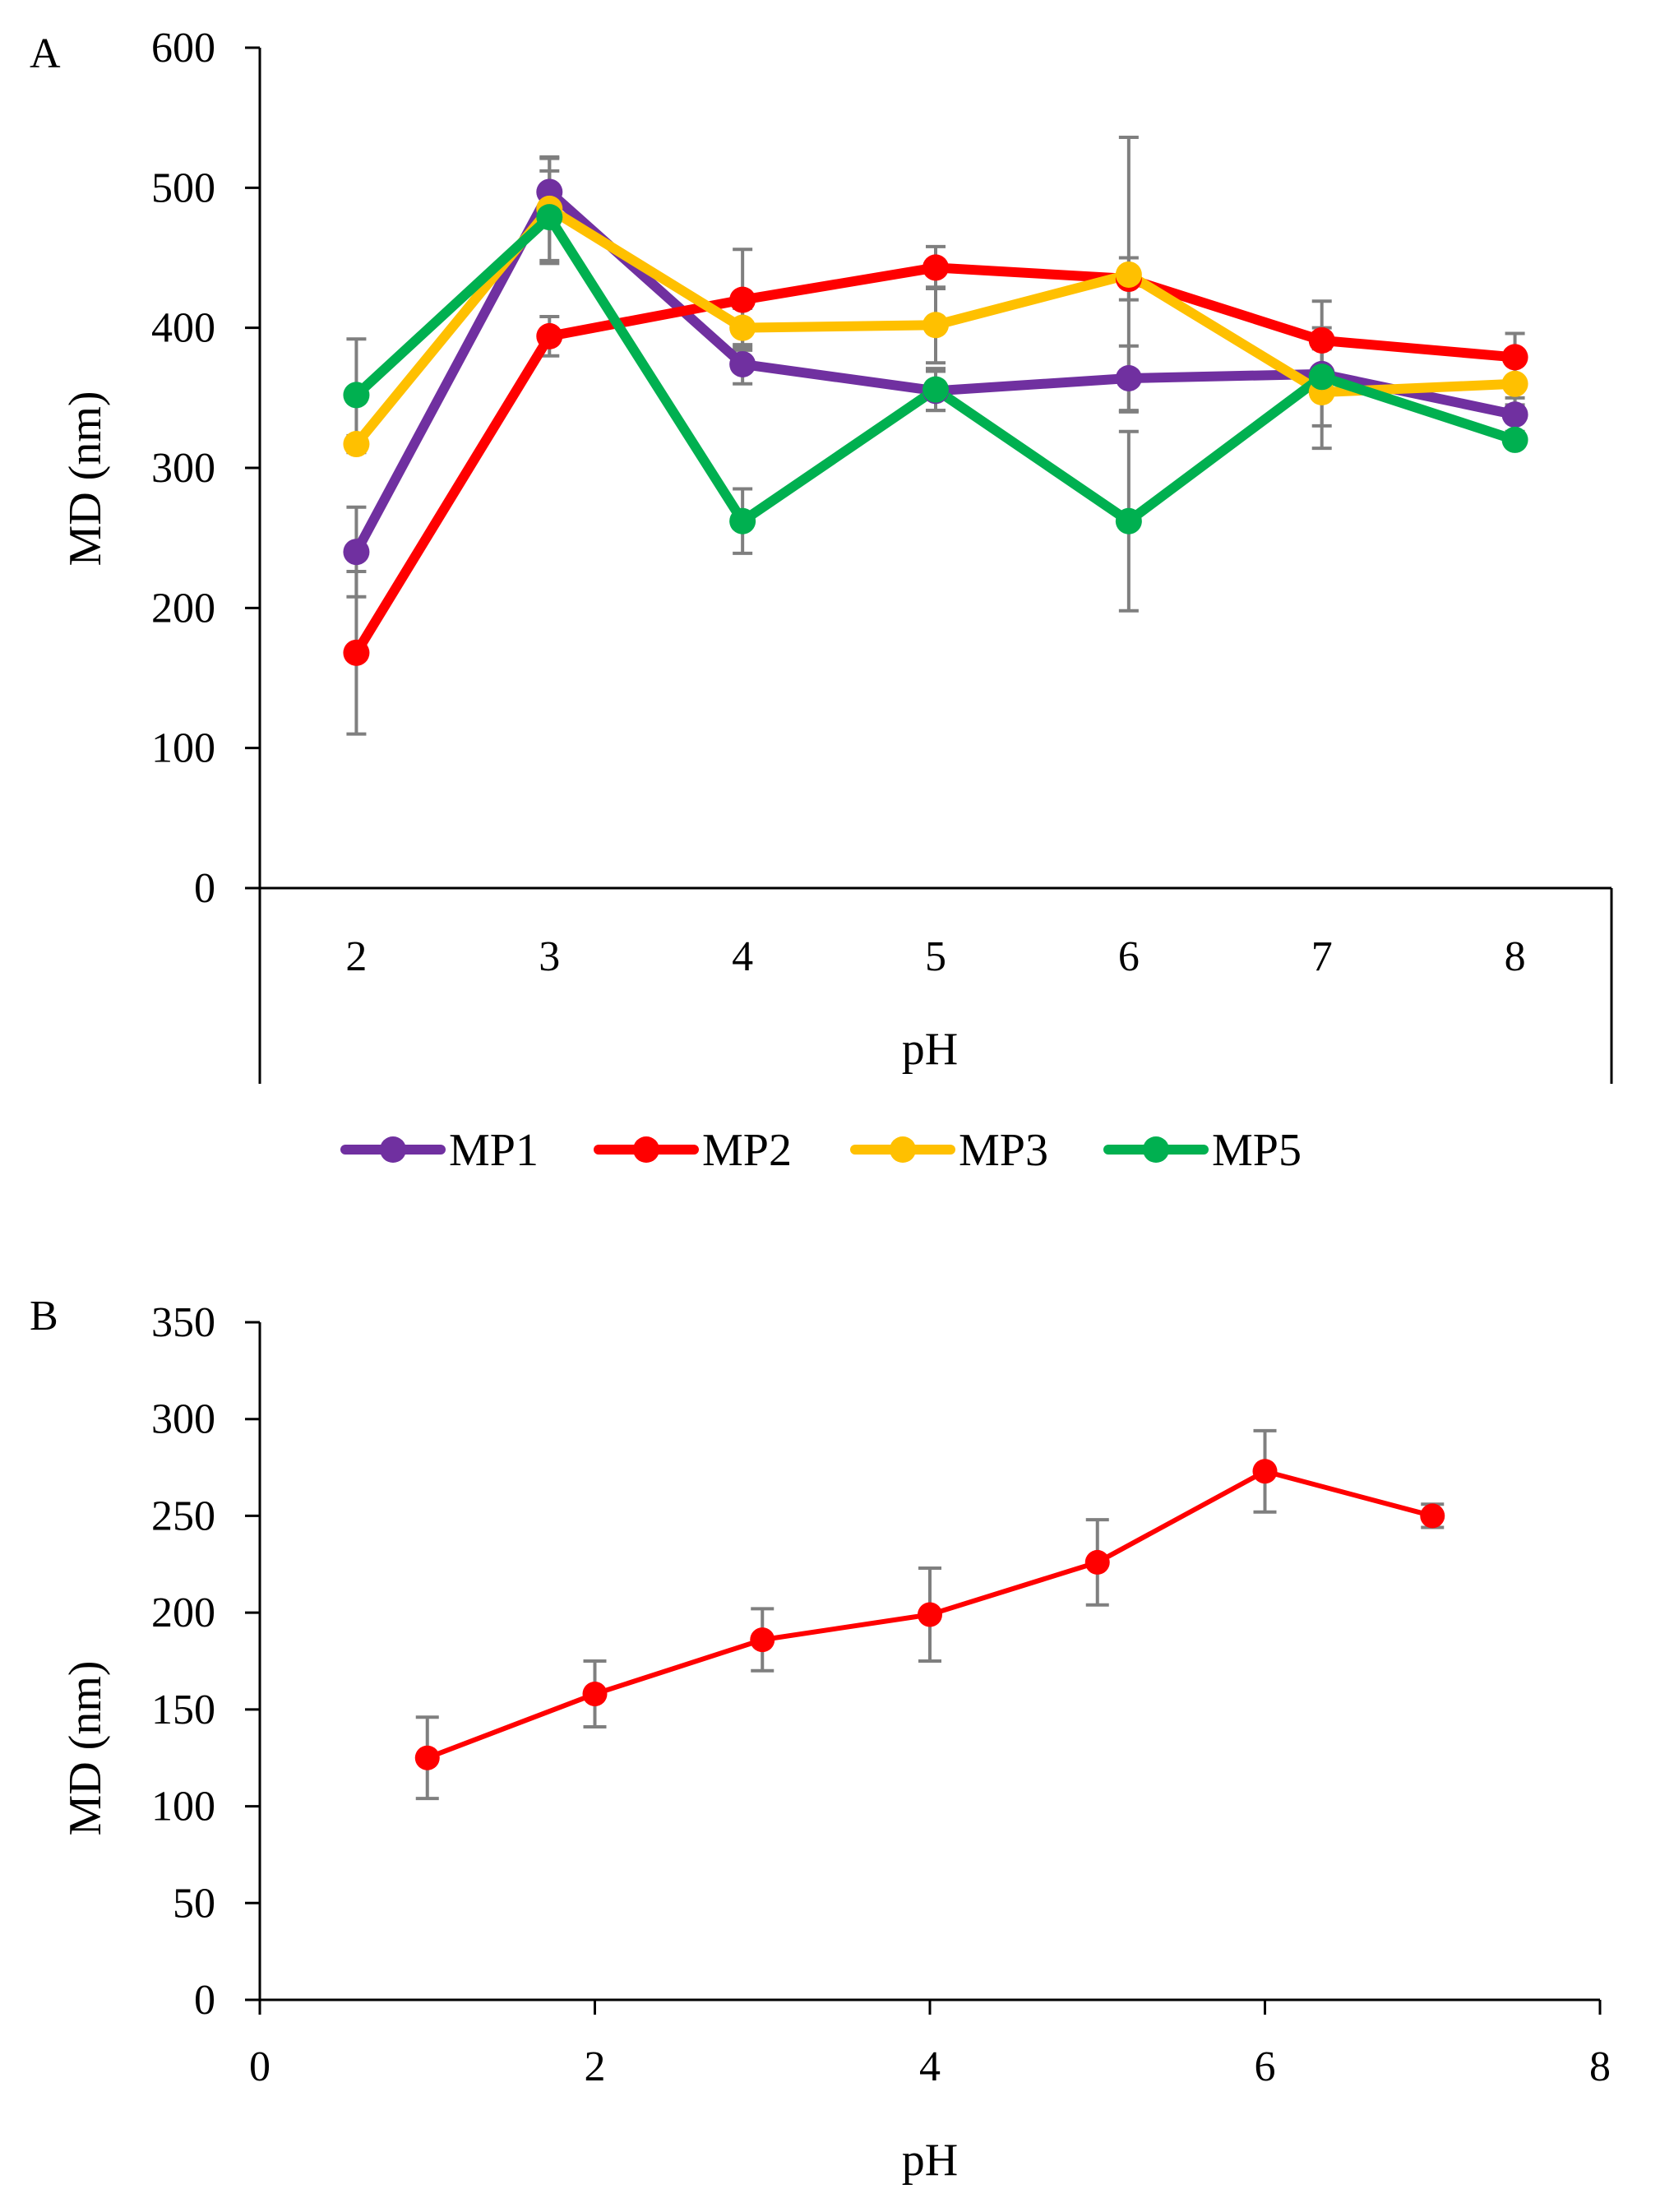  I want to click on panel-b-x-tick-label: 8, so click(1600, 2066).